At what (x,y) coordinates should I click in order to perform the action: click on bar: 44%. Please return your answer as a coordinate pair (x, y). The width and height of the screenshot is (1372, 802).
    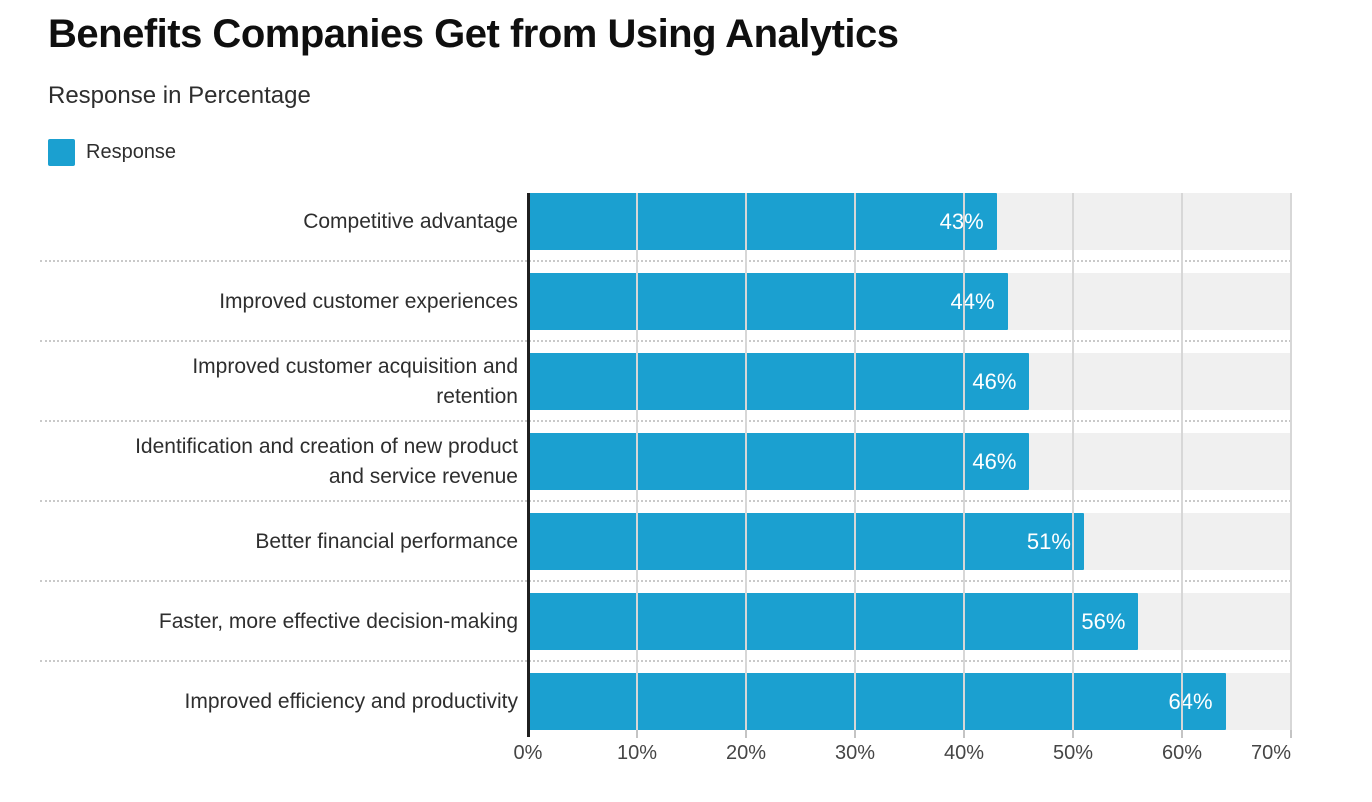
    Looking at the image, I should click on (768, 301).